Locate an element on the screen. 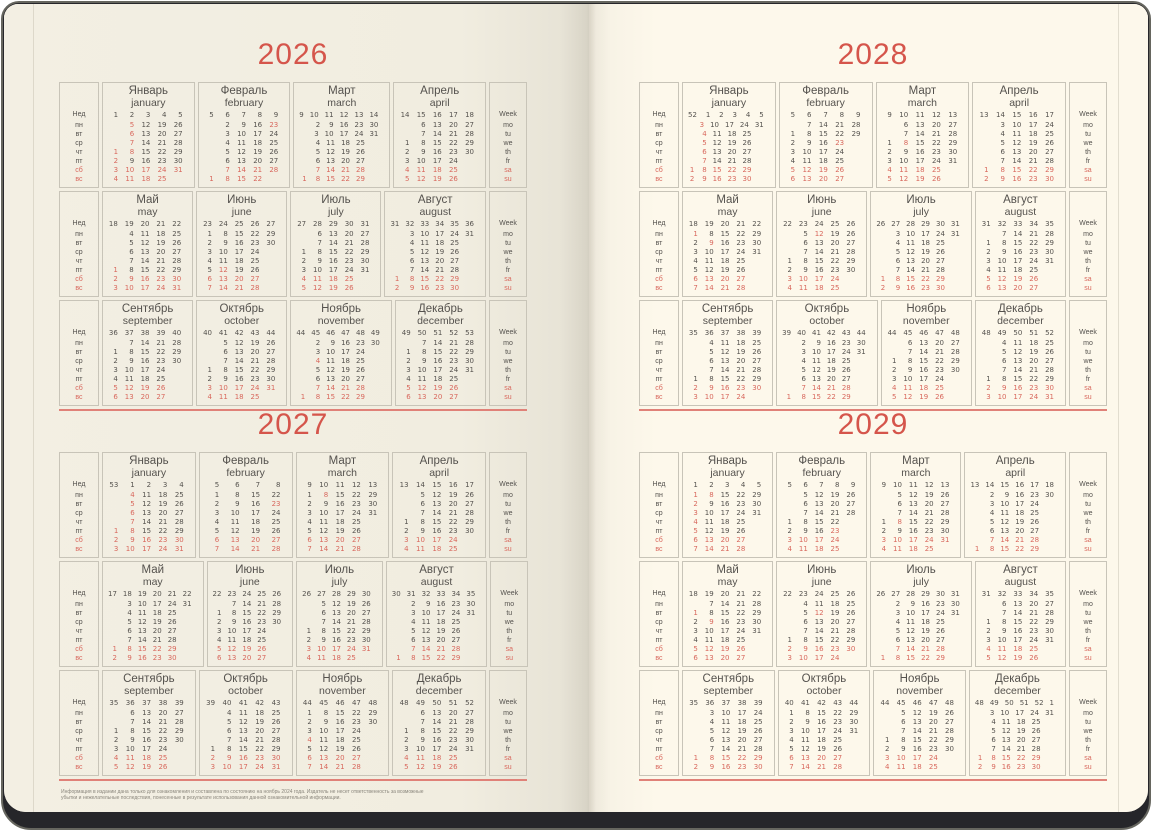 The height and width of the screenshot is (830, 1152). week-number: 29 is located at coordinates (925, 224).